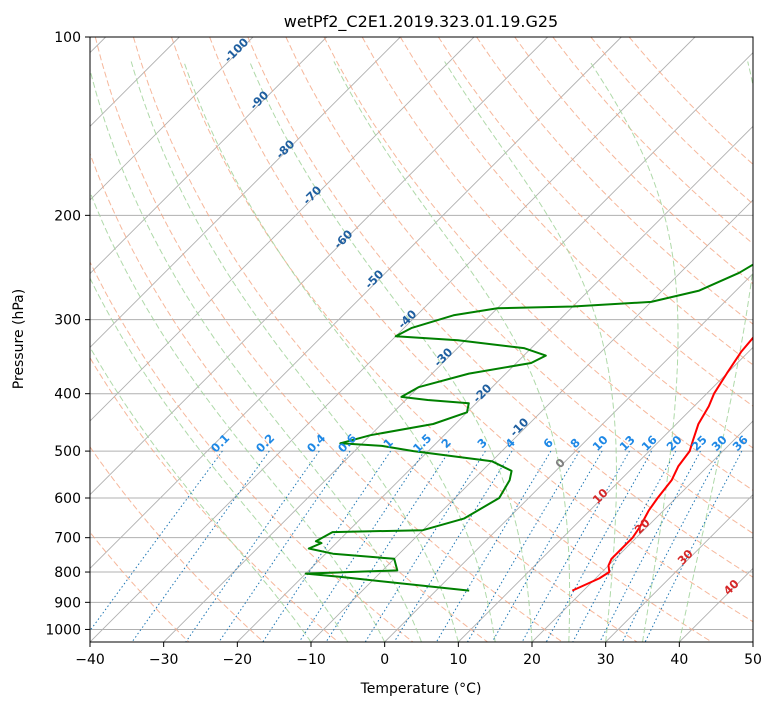 The width and height of the screenshot is (775, 708). Describe the element at coordinates (67, 38) in the screenshot. I see `y-tick-label: 100` at that location.